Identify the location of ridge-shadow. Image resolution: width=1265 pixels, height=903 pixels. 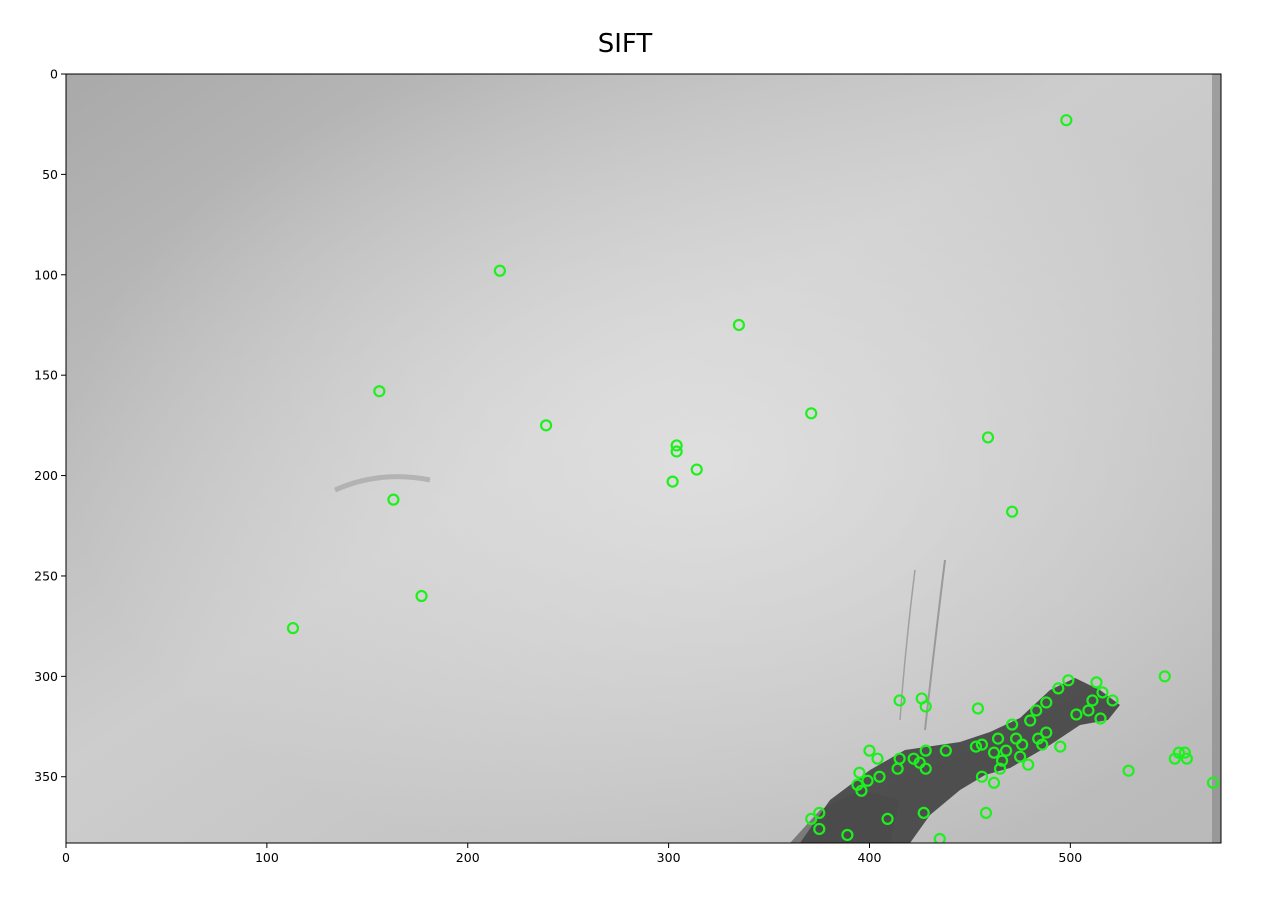
(845, 816).